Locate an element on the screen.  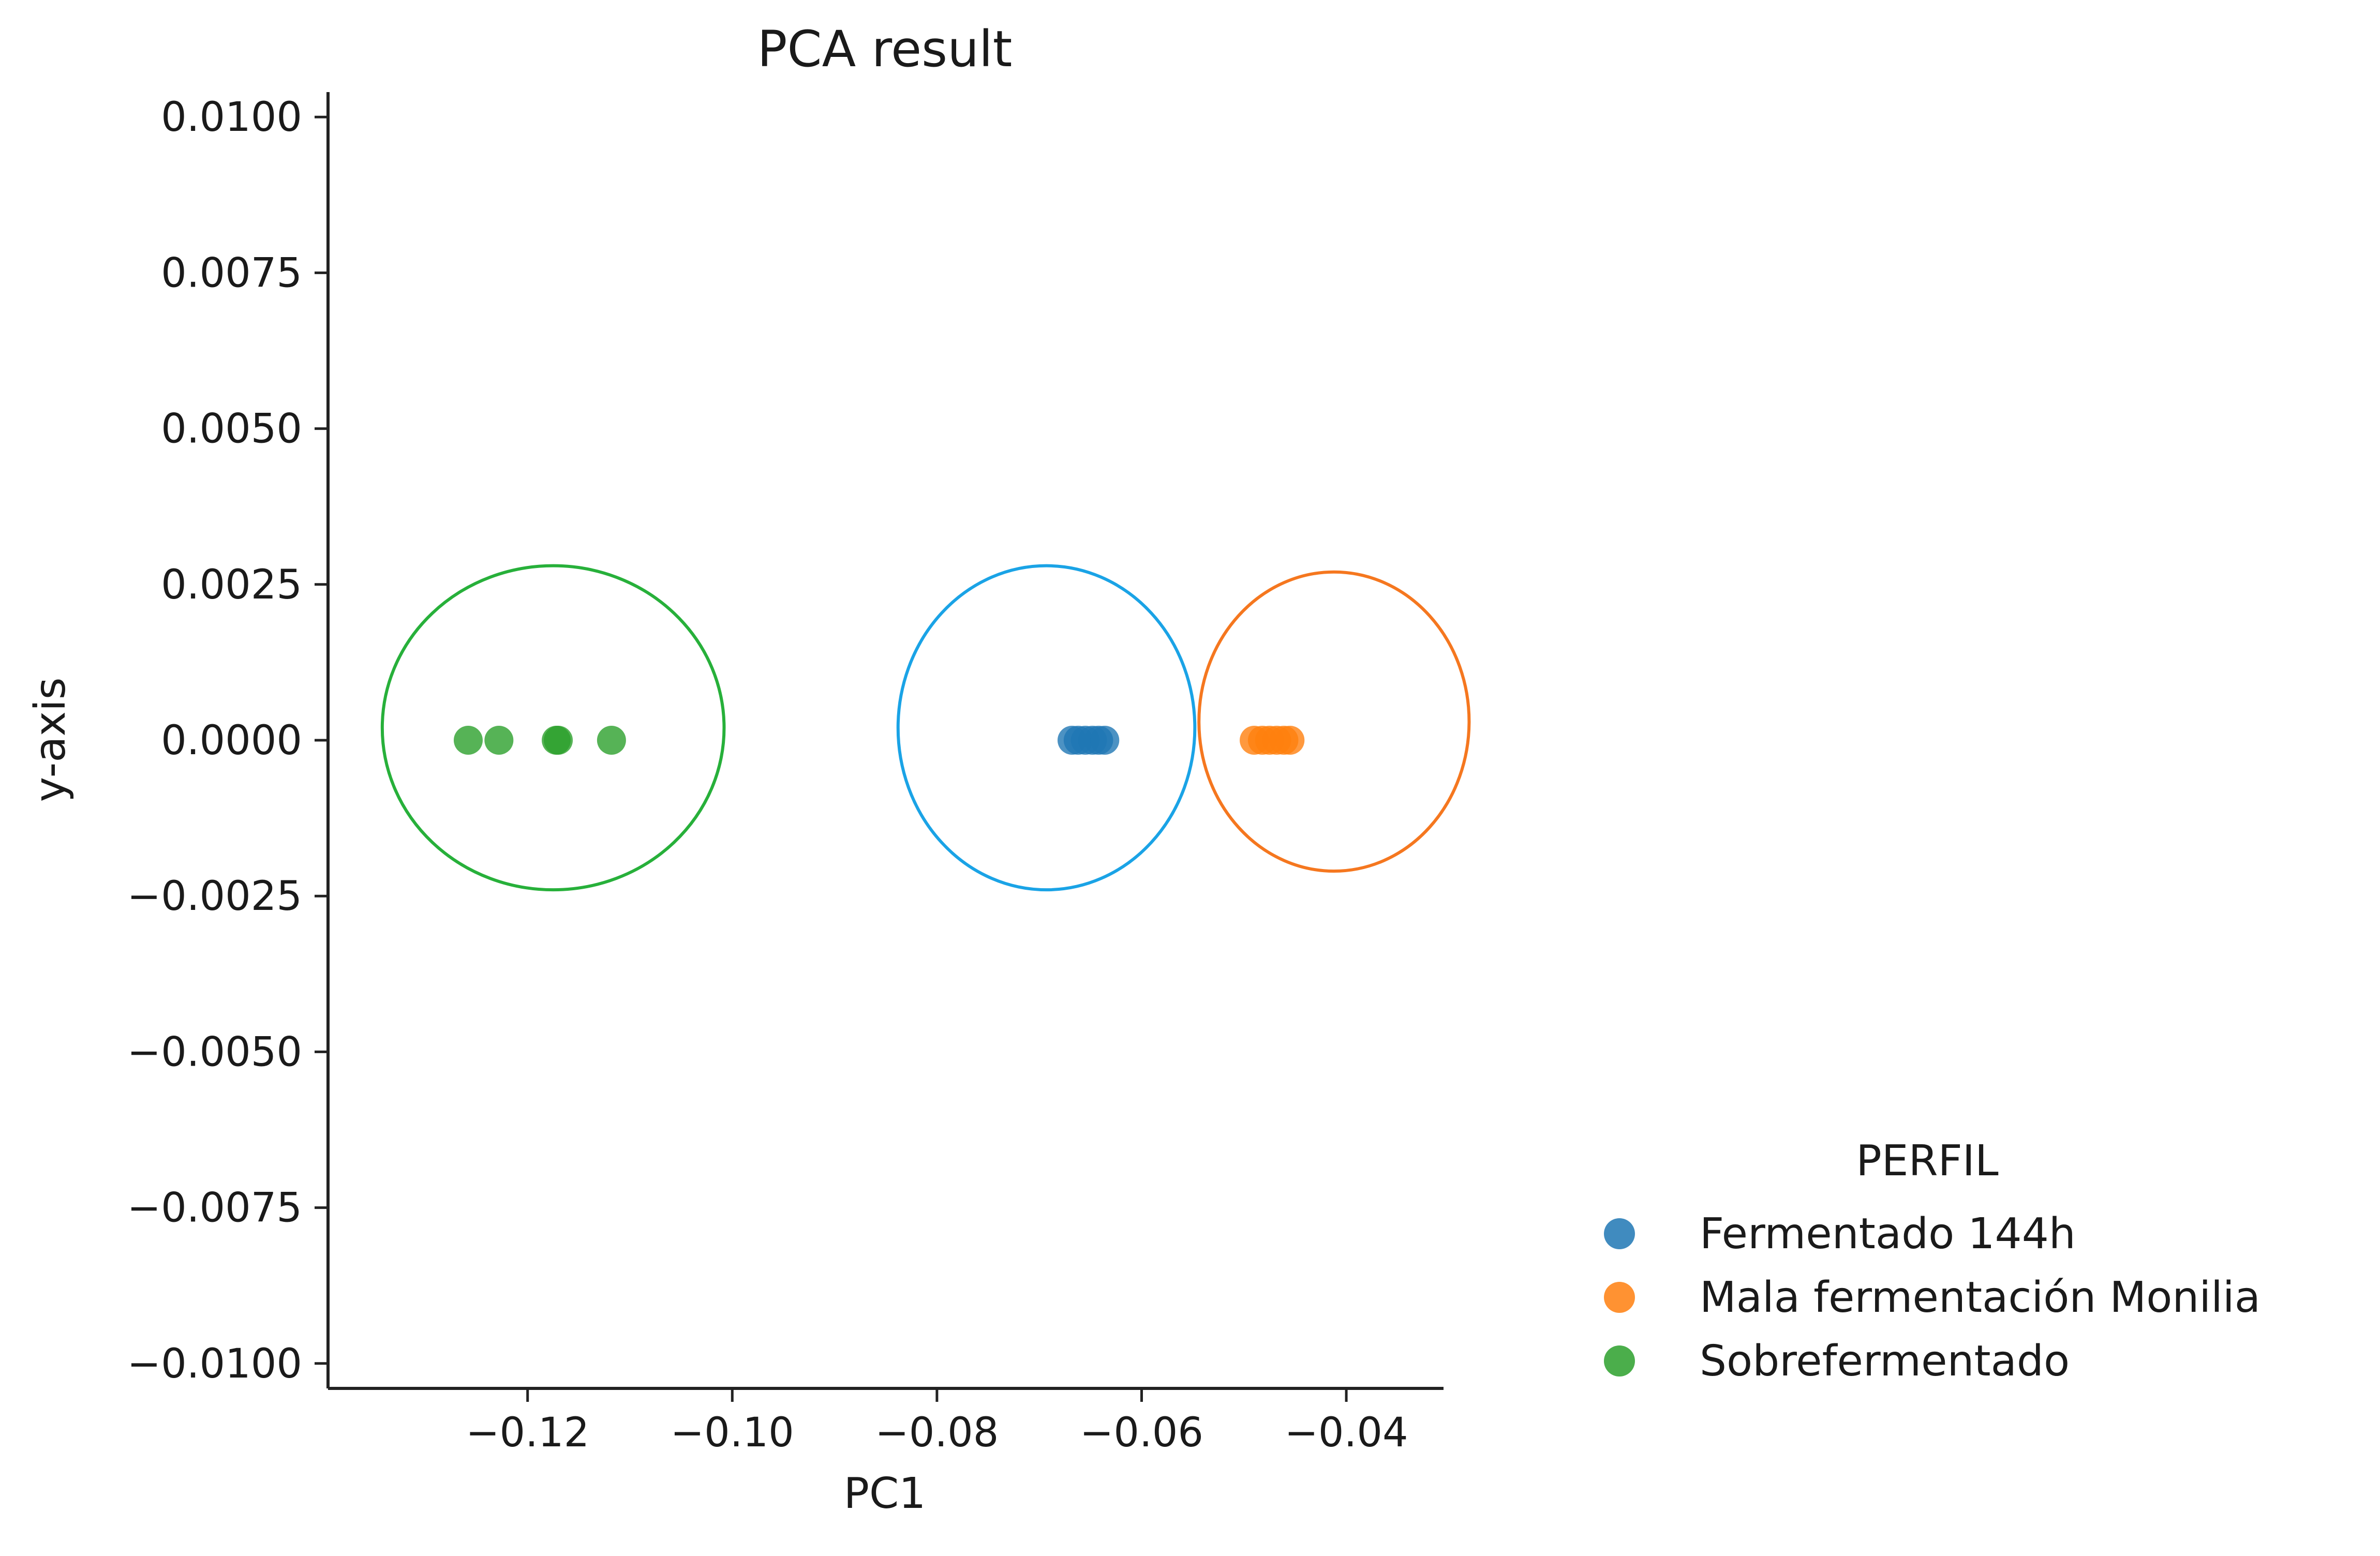
x-tick-label: −0.08 is located at coordinates (937, 1433).